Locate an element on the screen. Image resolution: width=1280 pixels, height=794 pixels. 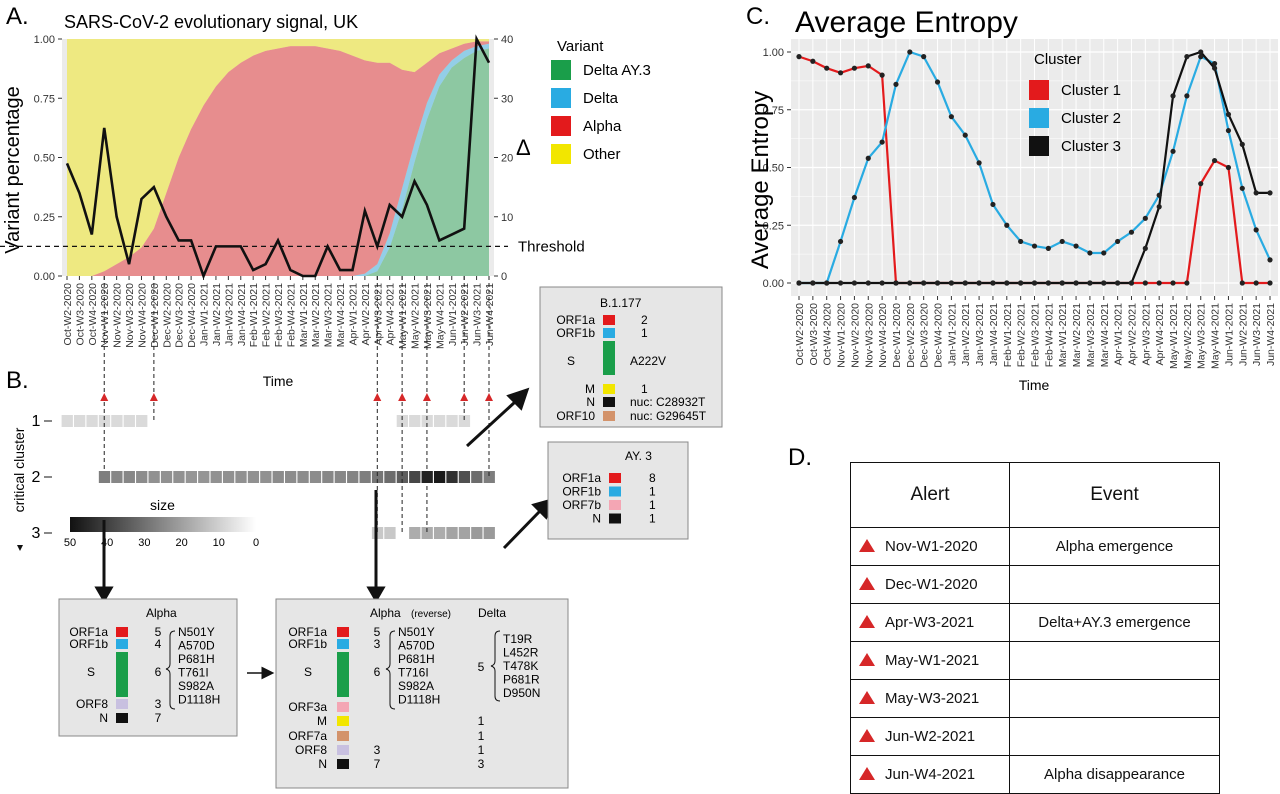
legend-label: Cluster 3 is located at coordinates (1091, 146).